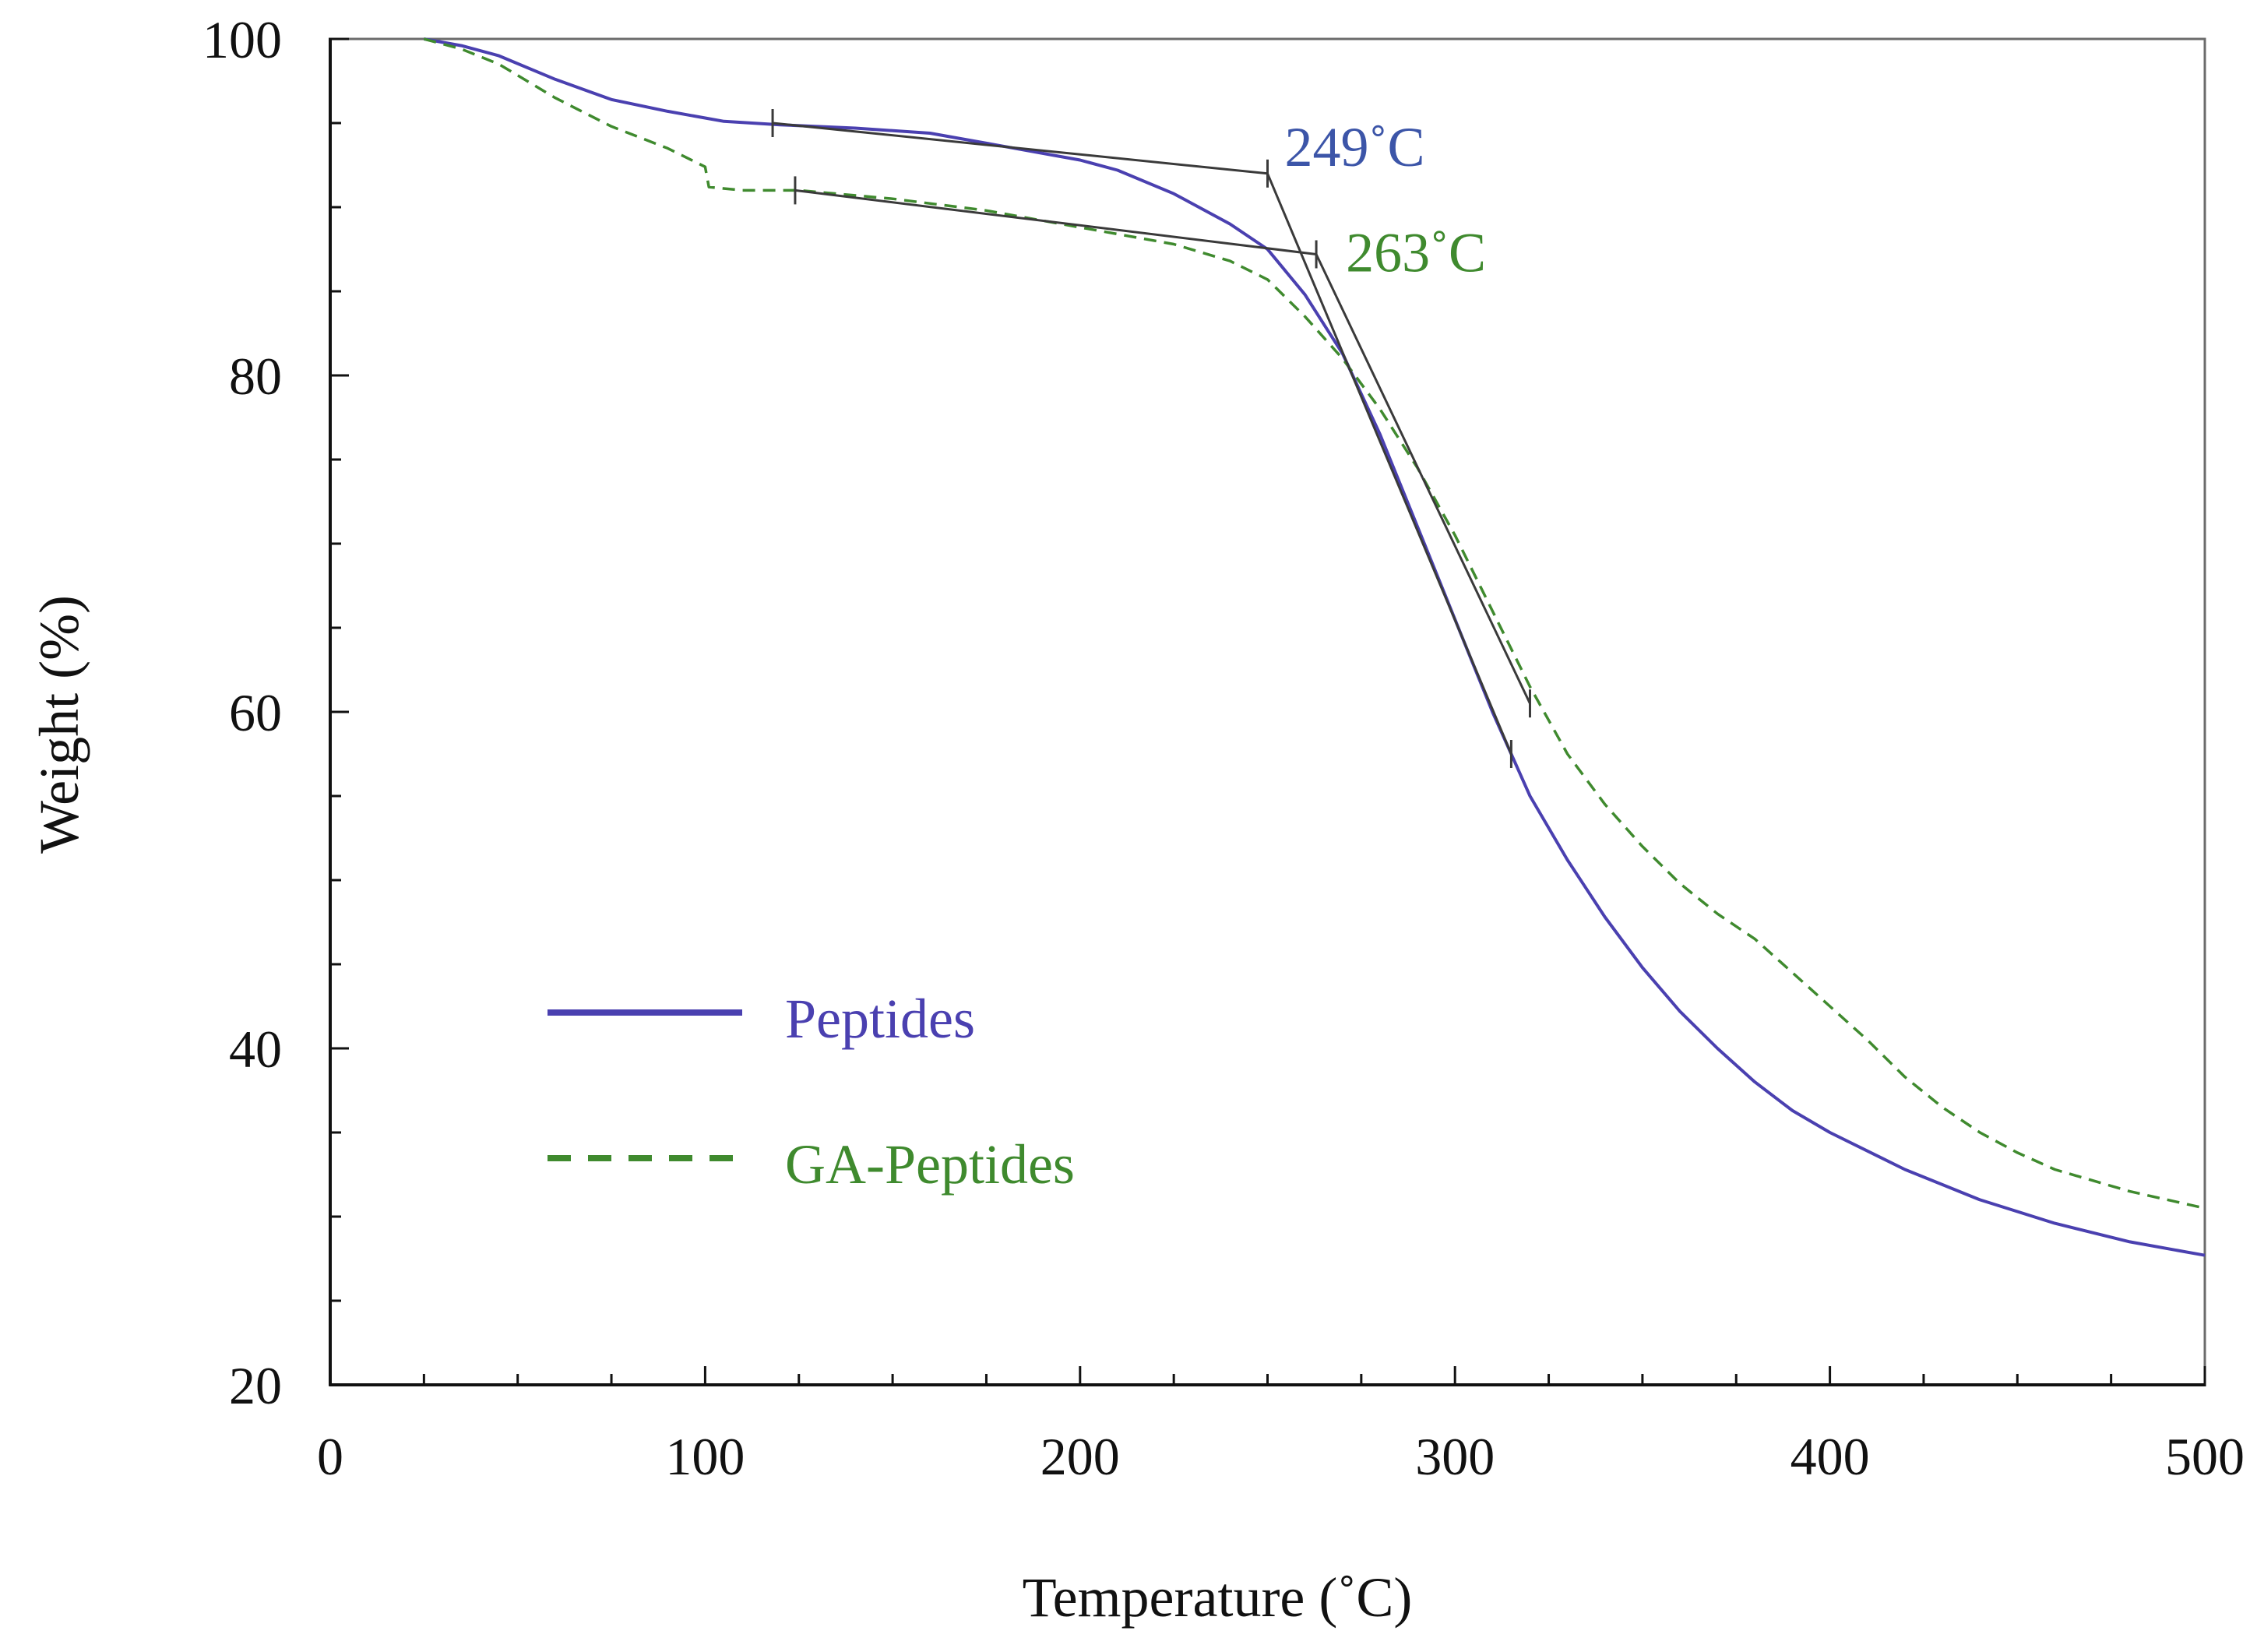  Describe the element at coordinates (1080, 1456) in the screenshot. I see `x-tick-label: 200` at that location.